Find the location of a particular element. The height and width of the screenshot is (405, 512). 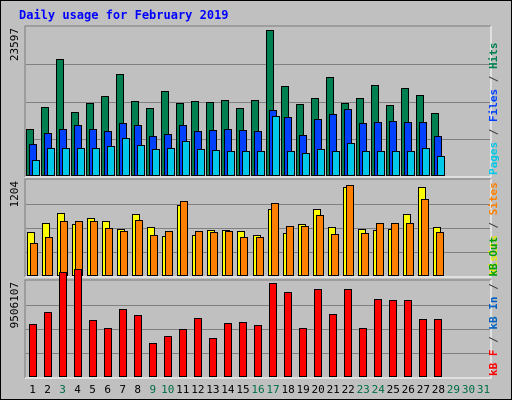

x-tick-label-day-18: 18 is located at coordinates (287, 389).